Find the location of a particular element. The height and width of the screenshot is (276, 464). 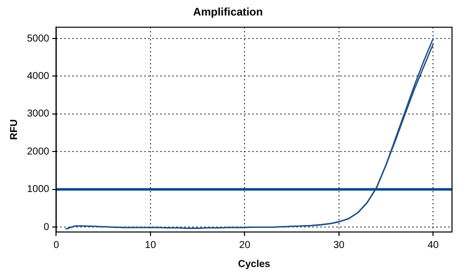

x-axis-title: Cycles is located at coordinates (254, 264).